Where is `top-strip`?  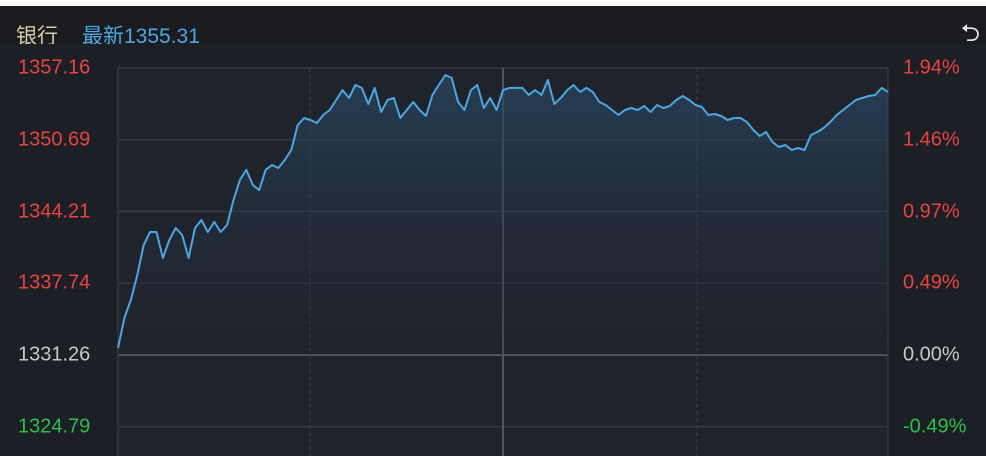
top-strip is located at coordinates (493, 3).